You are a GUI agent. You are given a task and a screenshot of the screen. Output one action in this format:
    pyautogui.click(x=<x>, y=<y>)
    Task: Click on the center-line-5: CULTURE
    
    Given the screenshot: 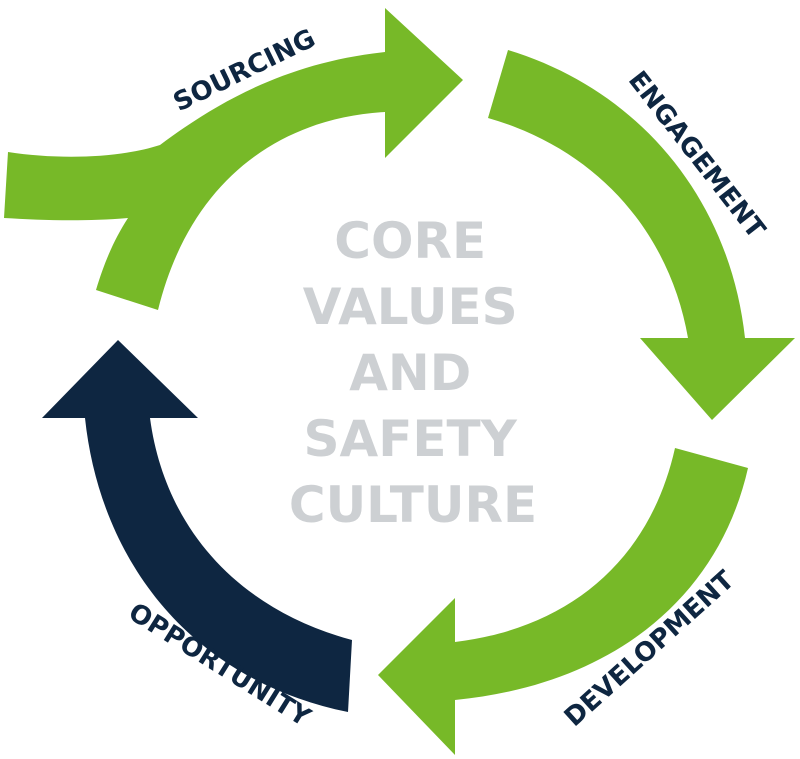 What is the action you would take?
    pyautogui.click(x=413, y=505)
    